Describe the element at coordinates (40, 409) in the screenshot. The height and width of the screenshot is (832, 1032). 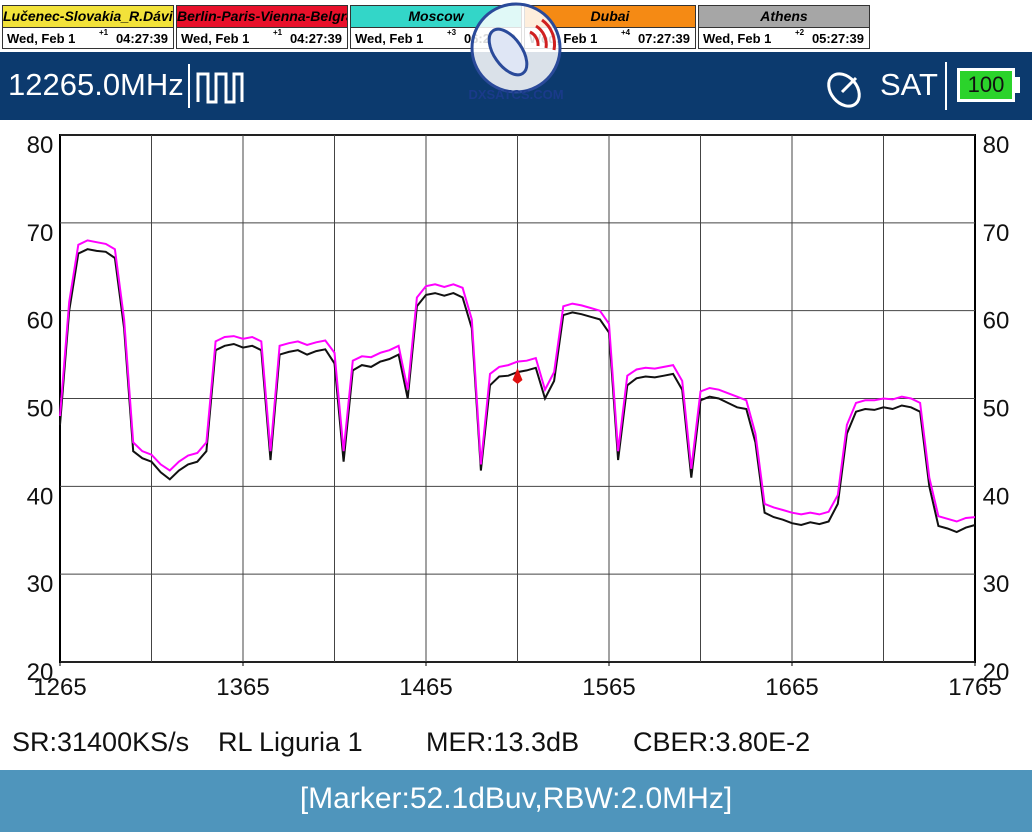
I see `y-tick-label: 50` at that location.